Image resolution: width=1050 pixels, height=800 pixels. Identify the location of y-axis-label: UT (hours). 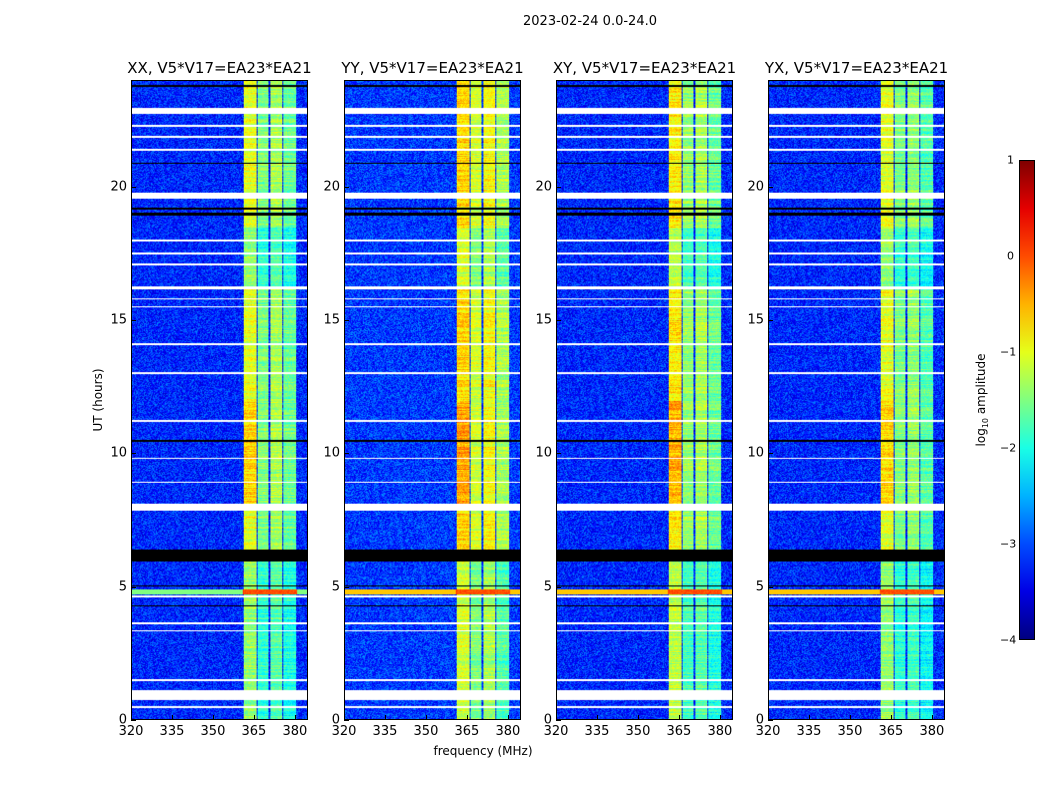
(98, 400).